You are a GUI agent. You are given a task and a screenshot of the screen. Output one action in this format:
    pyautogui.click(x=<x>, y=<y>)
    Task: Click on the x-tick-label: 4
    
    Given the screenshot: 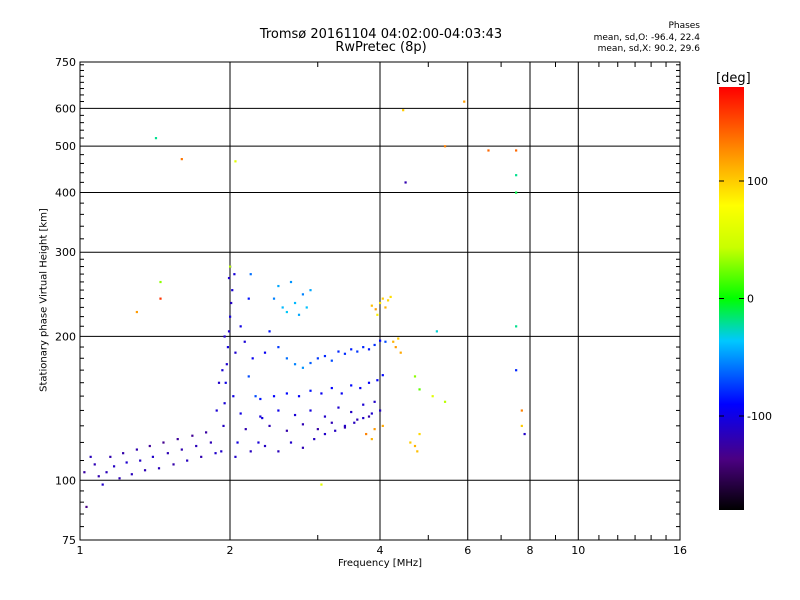 What is the action you would take?
    pyautogui.click(x=380, y=550)
    